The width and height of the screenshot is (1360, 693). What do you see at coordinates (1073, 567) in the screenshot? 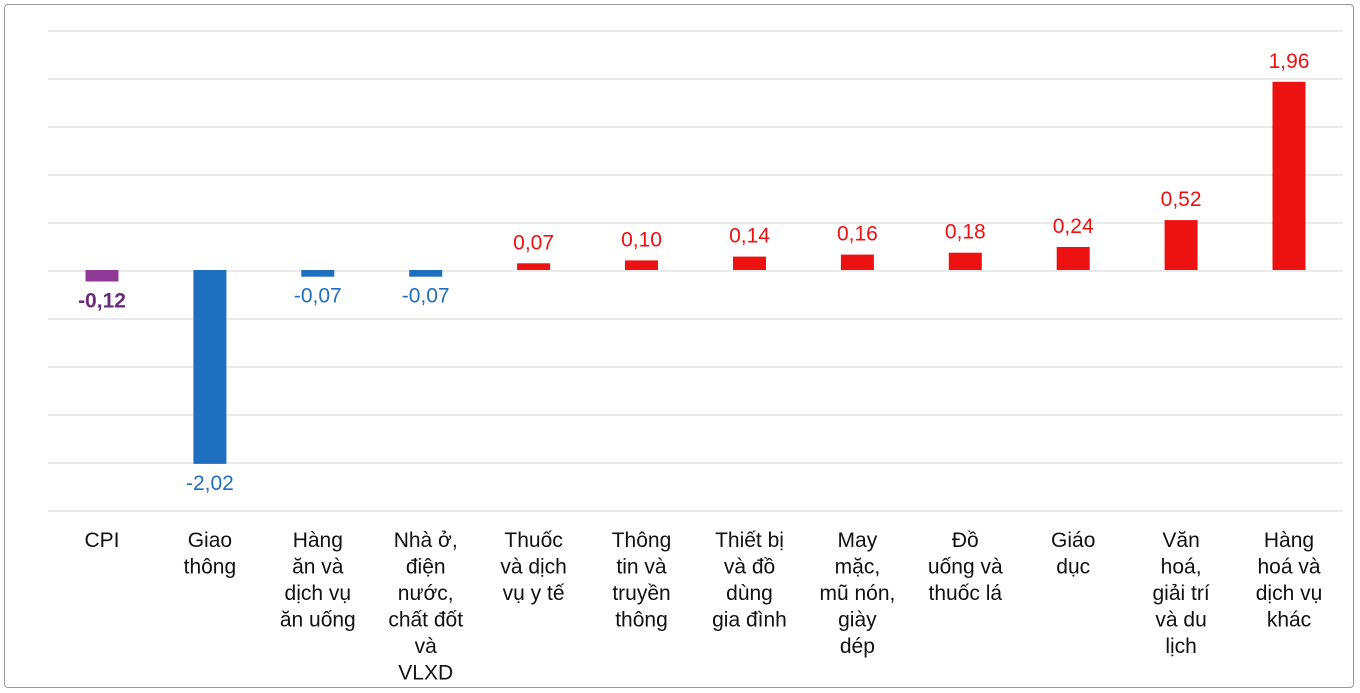
I see `category-label-line: dục` at bounding box center [1073, 567].